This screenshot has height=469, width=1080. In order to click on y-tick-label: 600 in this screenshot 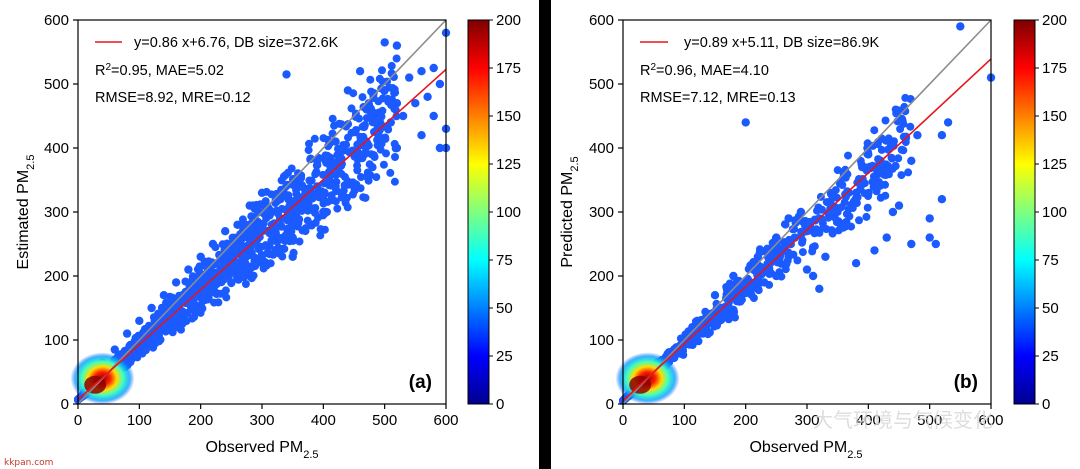, I will do `click(56, 20)`.